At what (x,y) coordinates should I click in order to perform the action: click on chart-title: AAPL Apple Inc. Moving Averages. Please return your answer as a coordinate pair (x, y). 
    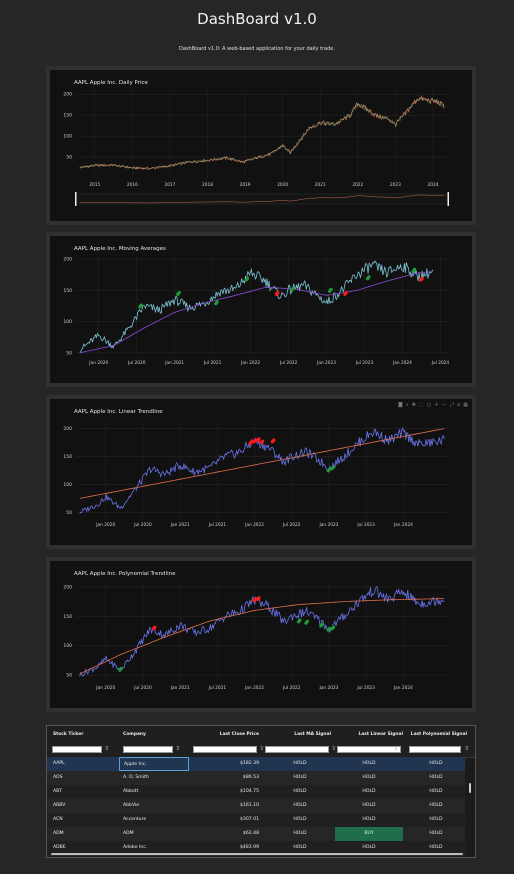
    Looking at the image, I should click on (120, 249).